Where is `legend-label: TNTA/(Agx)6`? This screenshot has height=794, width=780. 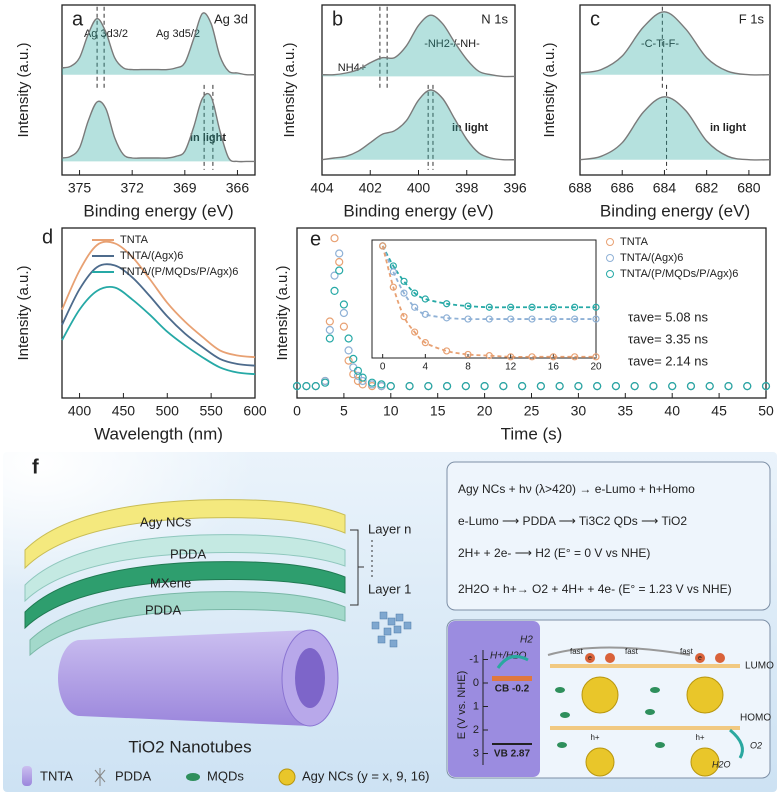 legend-label: TNTA/(Agx)6 is located at coordinates (151, 256).